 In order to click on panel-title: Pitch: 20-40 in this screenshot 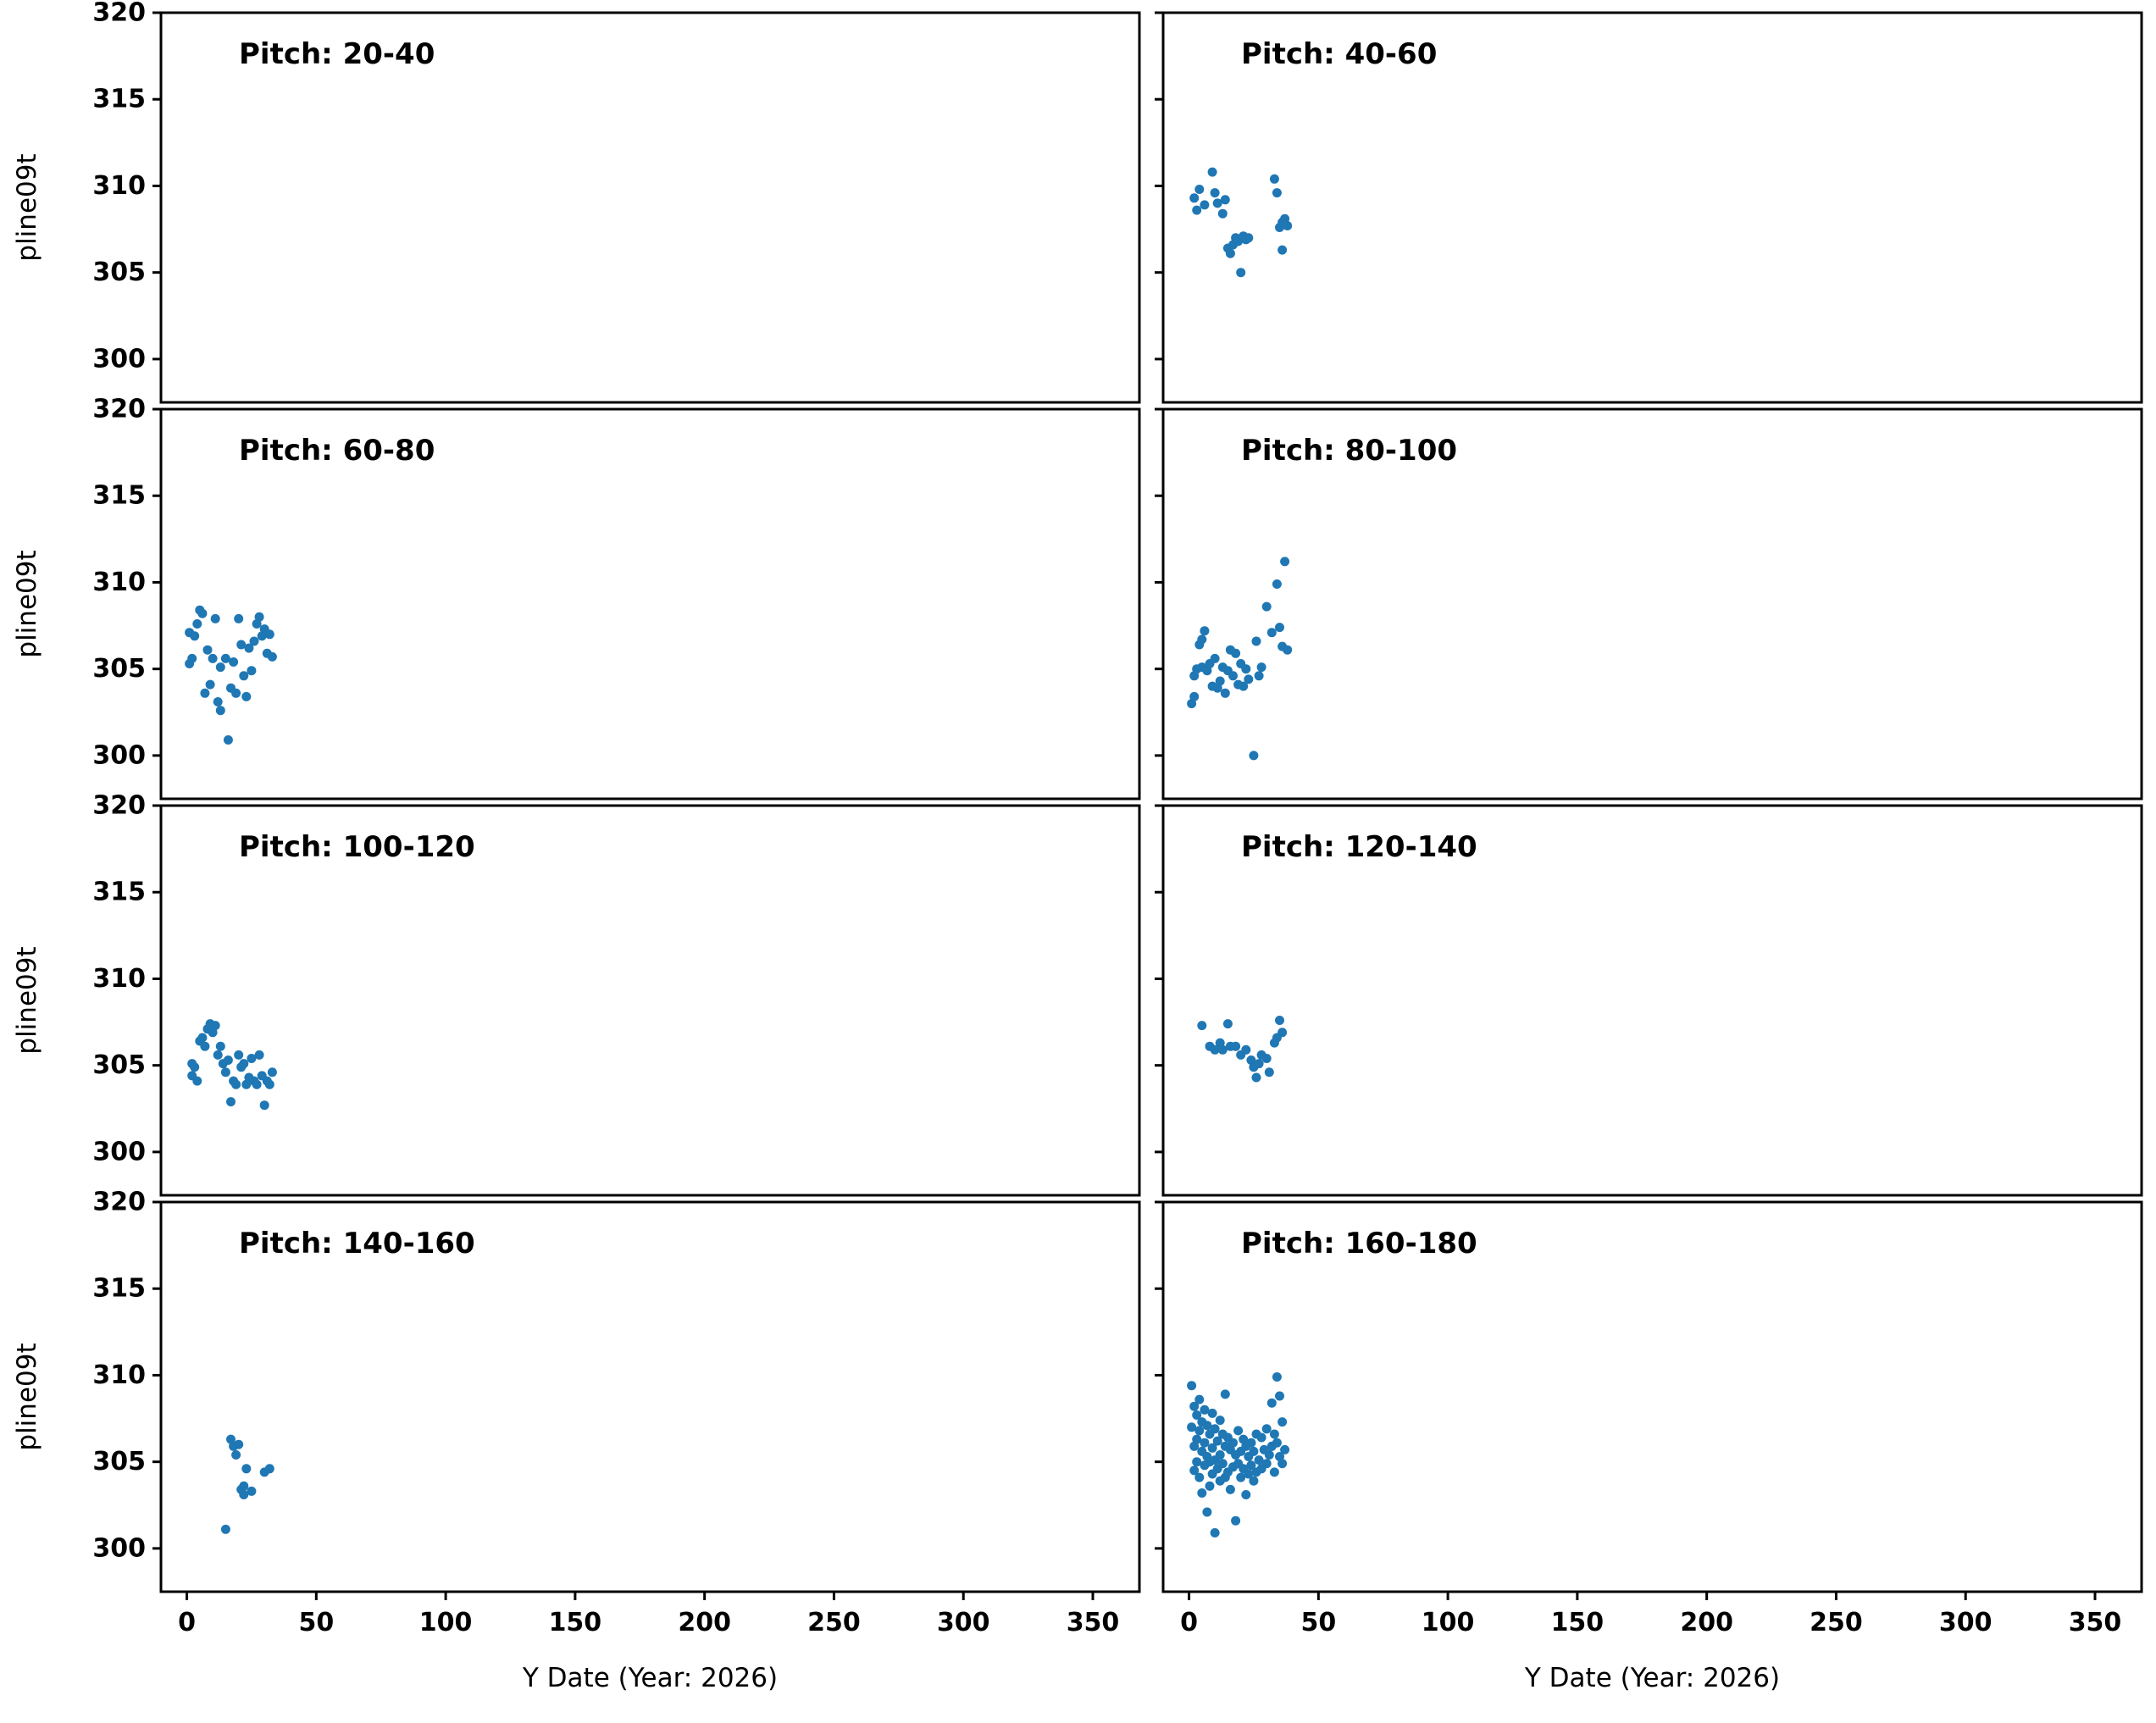, I will do `click(337, 54)`.